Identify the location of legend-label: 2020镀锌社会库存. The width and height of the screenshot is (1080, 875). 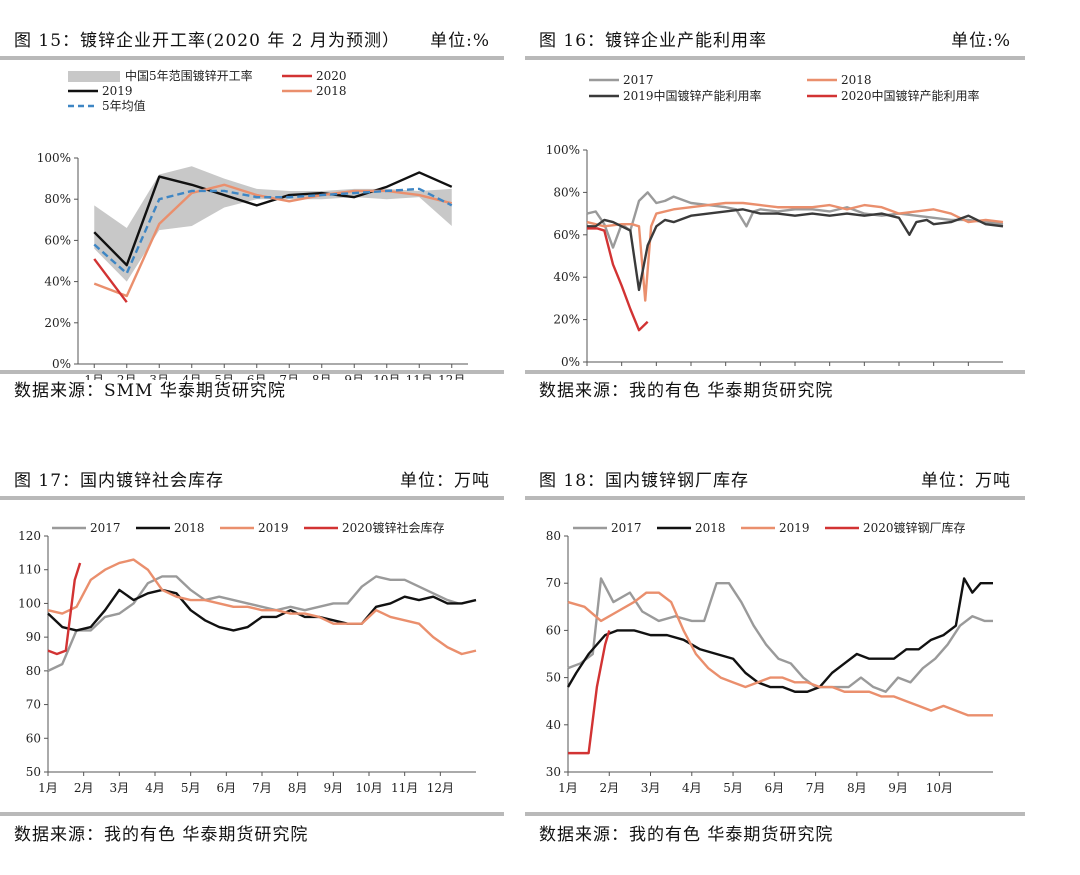
(393, 527).